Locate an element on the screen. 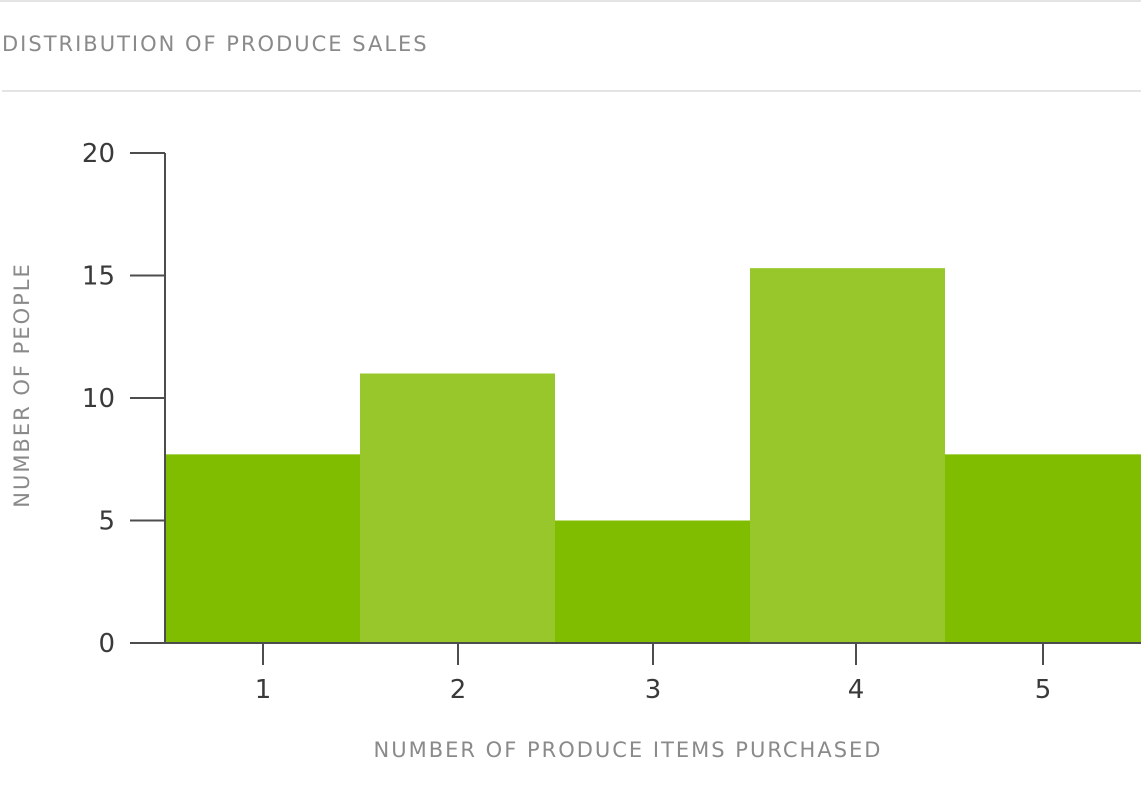  x-tick-label-3: 3 is located at coordinates (653, 690).